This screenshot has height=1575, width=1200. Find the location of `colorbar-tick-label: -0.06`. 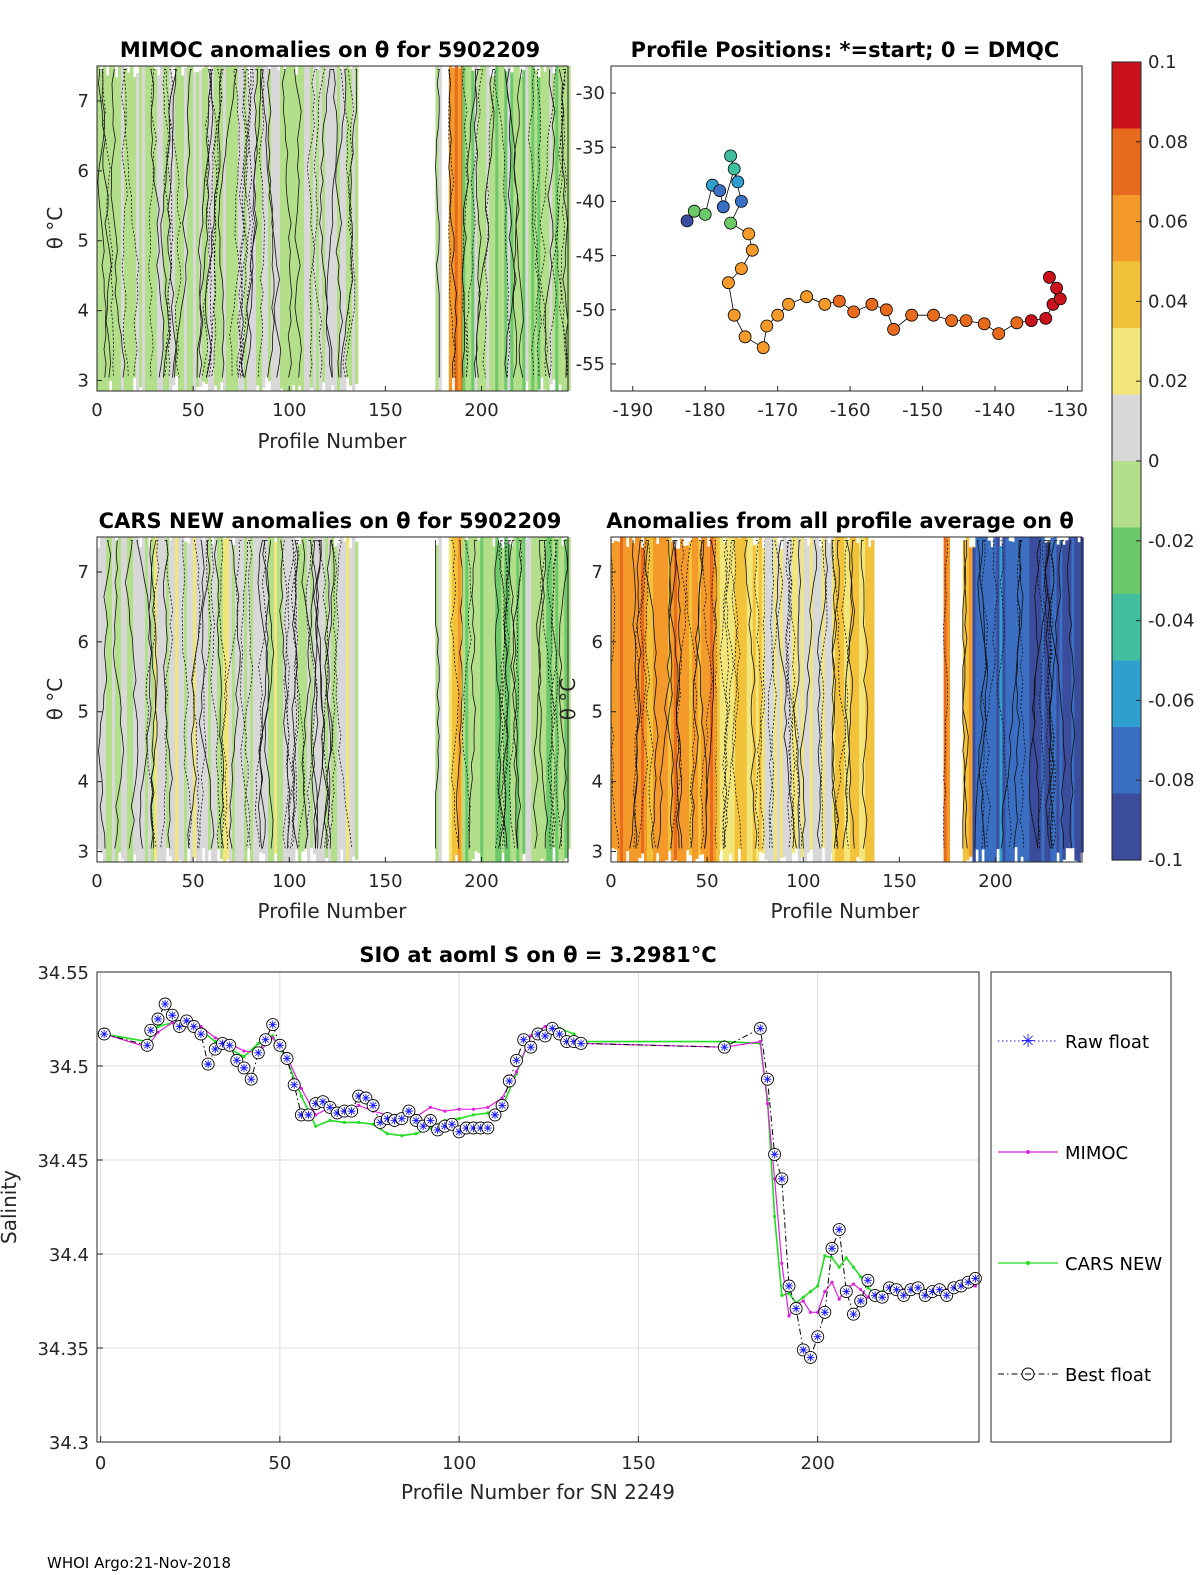

colorbar-tick-label: -0.06 is located at coordinates (1171, 700).